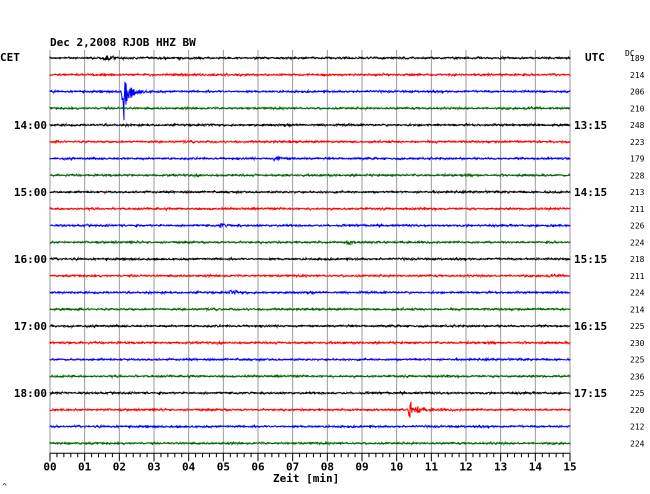 This screenshot has height=494, width=650. I want to click on x-tick-label: 01, so click(85, 466).